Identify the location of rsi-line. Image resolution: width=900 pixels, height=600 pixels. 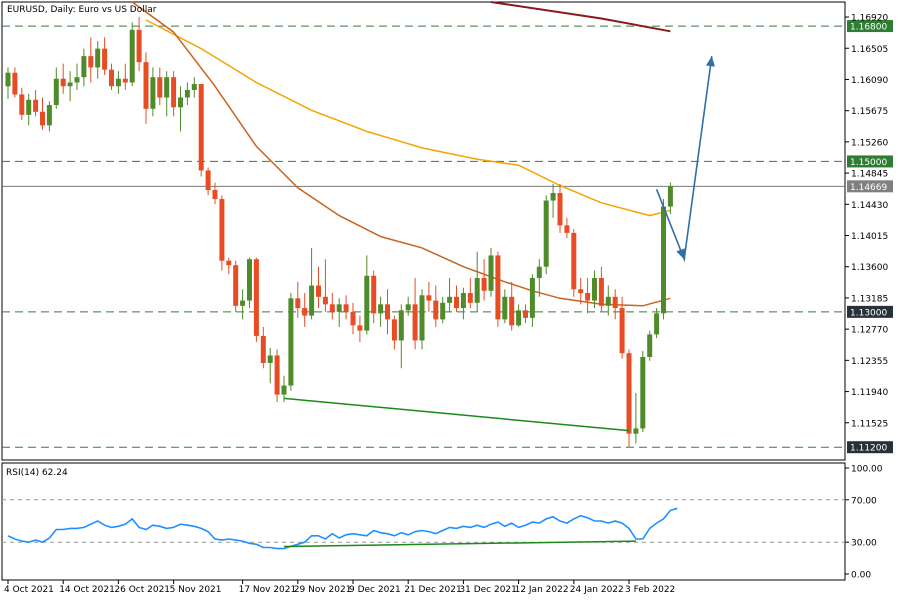
(342, 528).